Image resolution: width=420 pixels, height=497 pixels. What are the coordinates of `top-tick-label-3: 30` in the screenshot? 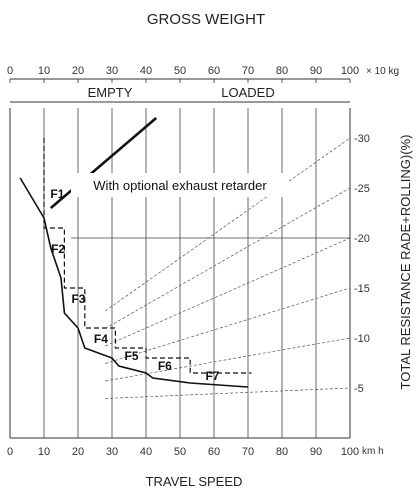 It's located at (112, 71).